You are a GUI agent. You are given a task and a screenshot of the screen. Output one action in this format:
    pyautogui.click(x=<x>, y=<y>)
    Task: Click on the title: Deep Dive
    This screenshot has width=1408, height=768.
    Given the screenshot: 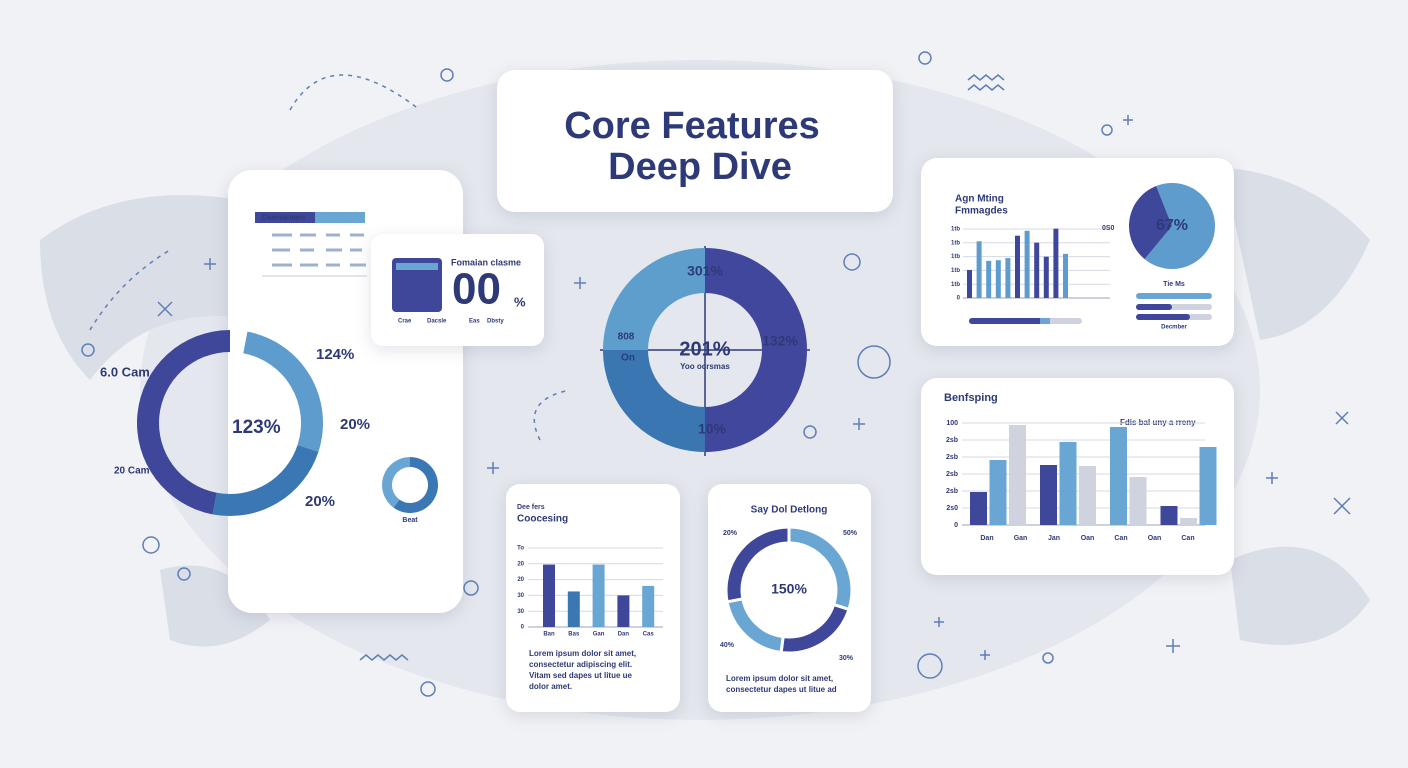 What is the action you would take?
    pyautogui.click(x=700, y=167)
    